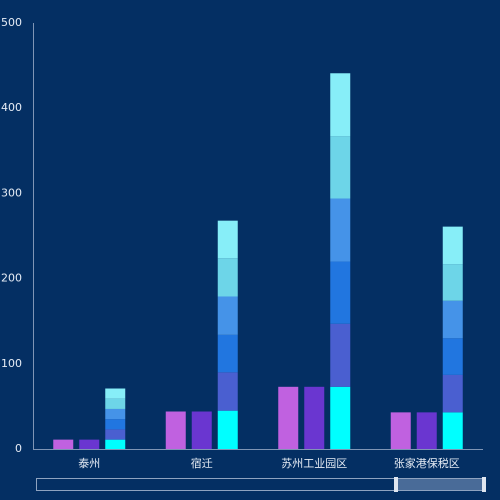 This screenshot has width=500, height=500. What do you see at coordinates (11, 22) in the screenshot?
I see `y-tick-label: 500` at bounding box center [11, 22].